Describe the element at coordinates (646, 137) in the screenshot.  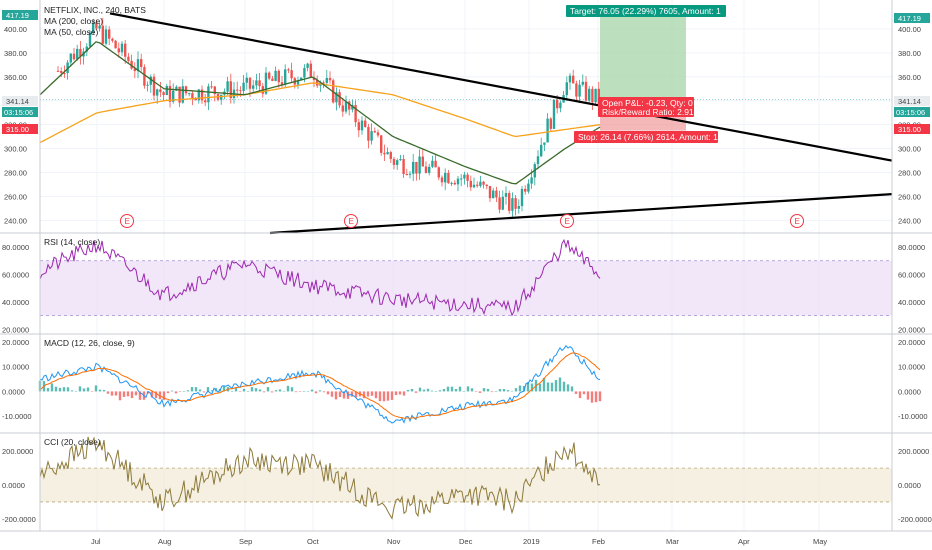
I see `stop-label-box` at that location.